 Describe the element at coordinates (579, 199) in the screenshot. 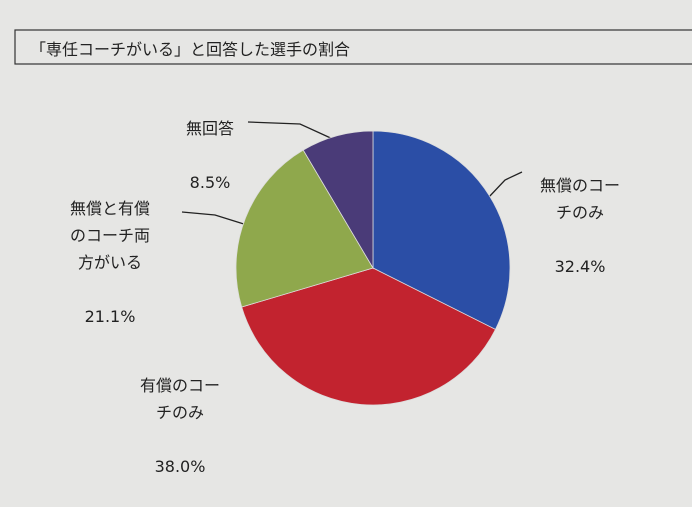

I see `category-label: 無償のコー チのみ` at that location.